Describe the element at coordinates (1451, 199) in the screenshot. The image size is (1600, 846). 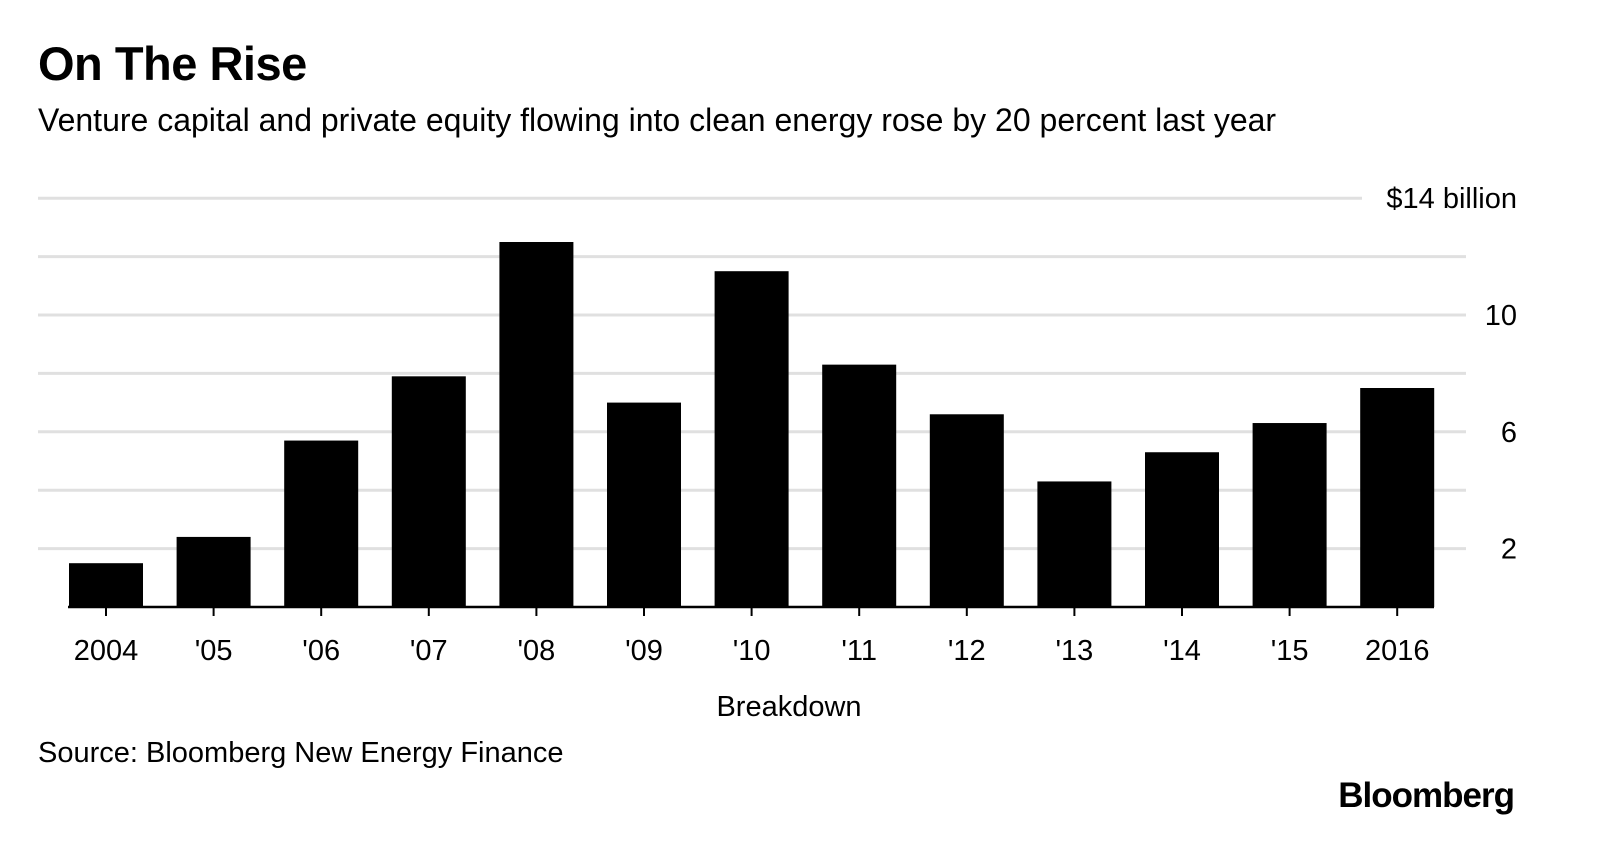
I see `y-tick-label-3: $14 billion` at that location.